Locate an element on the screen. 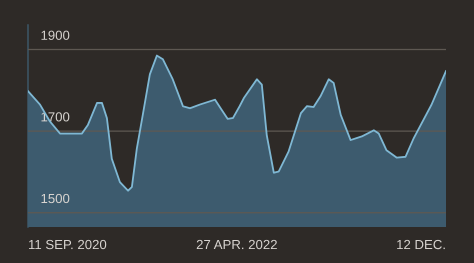 The width and height of the screenshot is (474, 263). x-tick-label: 11 SEP. 2020 is located at coordinates (67, 245).